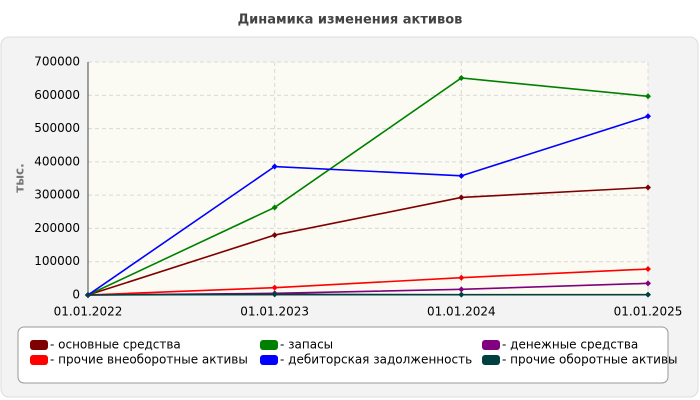 The image size is (700, 400). What do you see at coordinates (57, 161) in the screenshot?
I see `y-tick-label: 400000` at bounding box center [57, 161].